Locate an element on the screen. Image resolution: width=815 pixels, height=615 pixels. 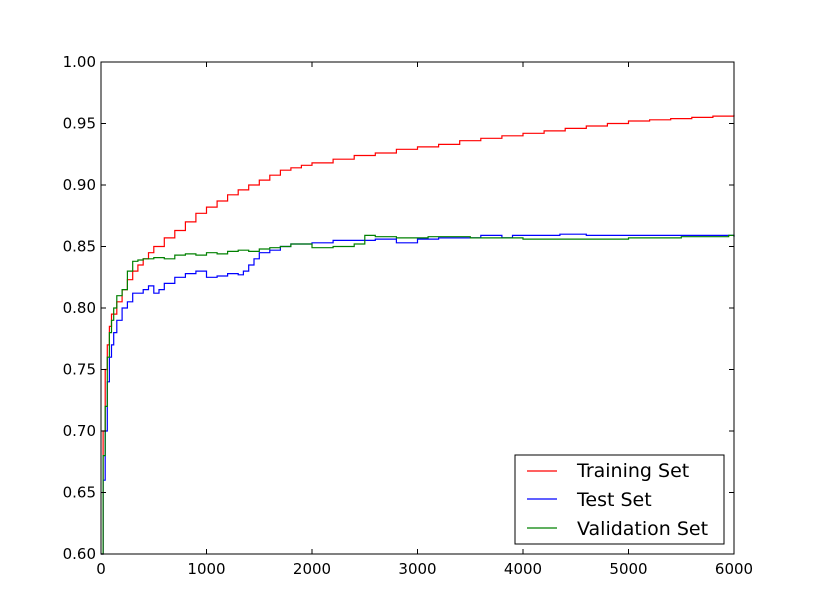
legend-label-test: Test Set is located at coordinates (614, 500).